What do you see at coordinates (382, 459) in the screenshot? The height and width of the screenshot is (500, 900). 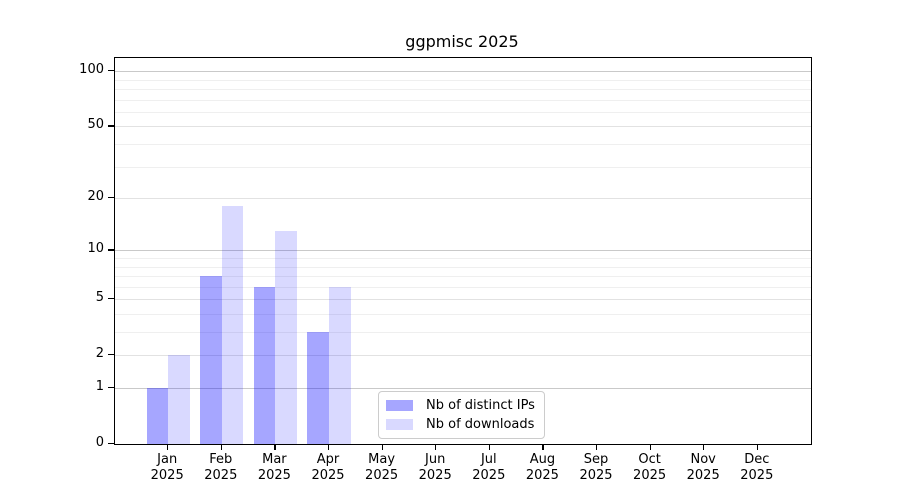 I see `x-tick-label-month: May` at bounding box center [382, 459].